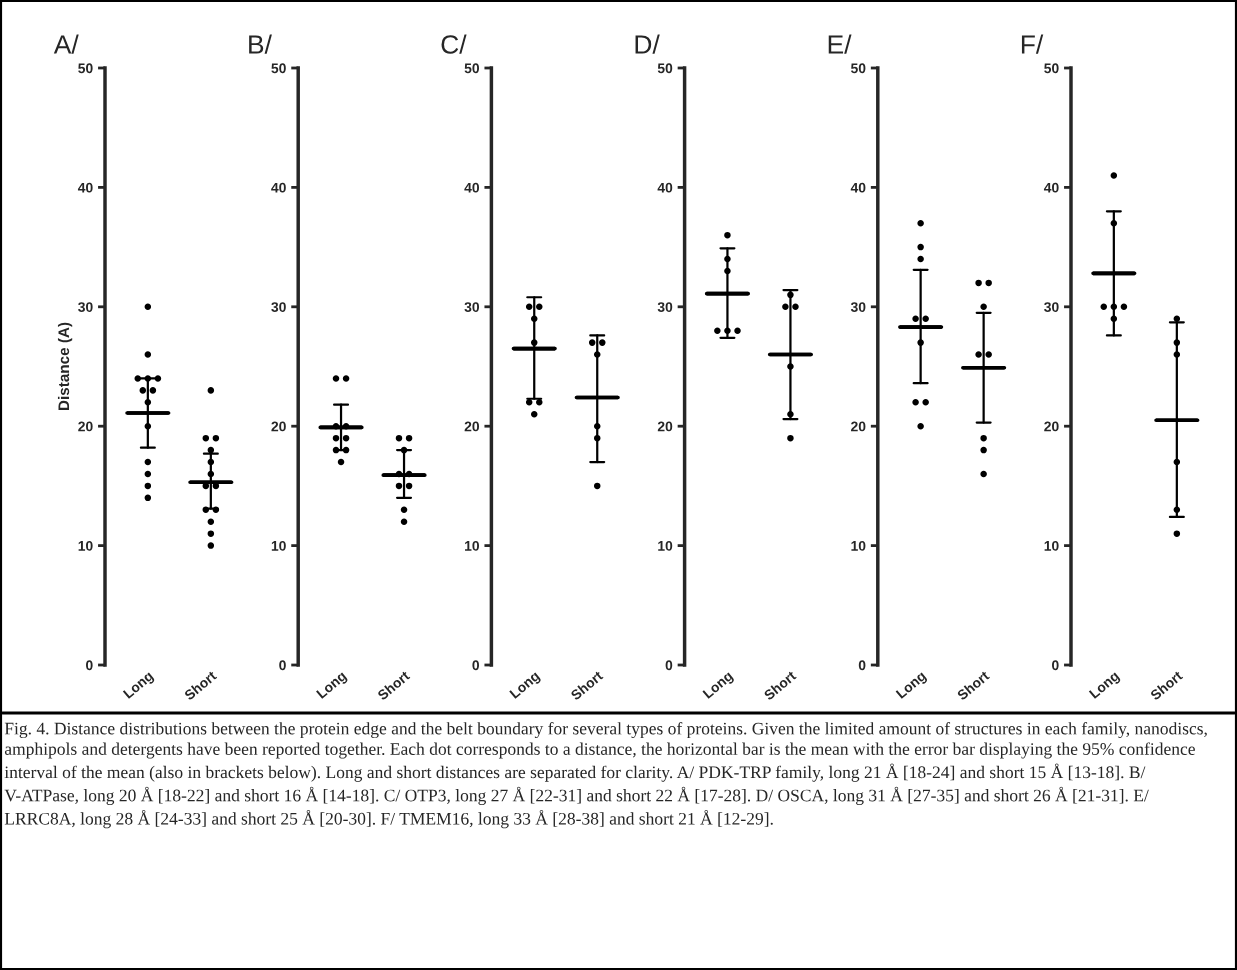  What do you see at coordinates (840, 44) in the screenshot?
I see `chart-title: E/` at bounding box center [840, 44].